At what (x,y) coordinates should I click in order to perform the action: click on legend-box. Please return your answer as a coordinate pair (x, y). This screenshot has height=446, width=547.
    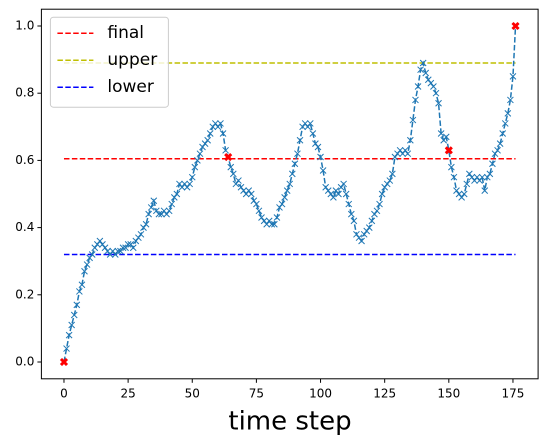
    Looking at the image, I should click on (109, 62).